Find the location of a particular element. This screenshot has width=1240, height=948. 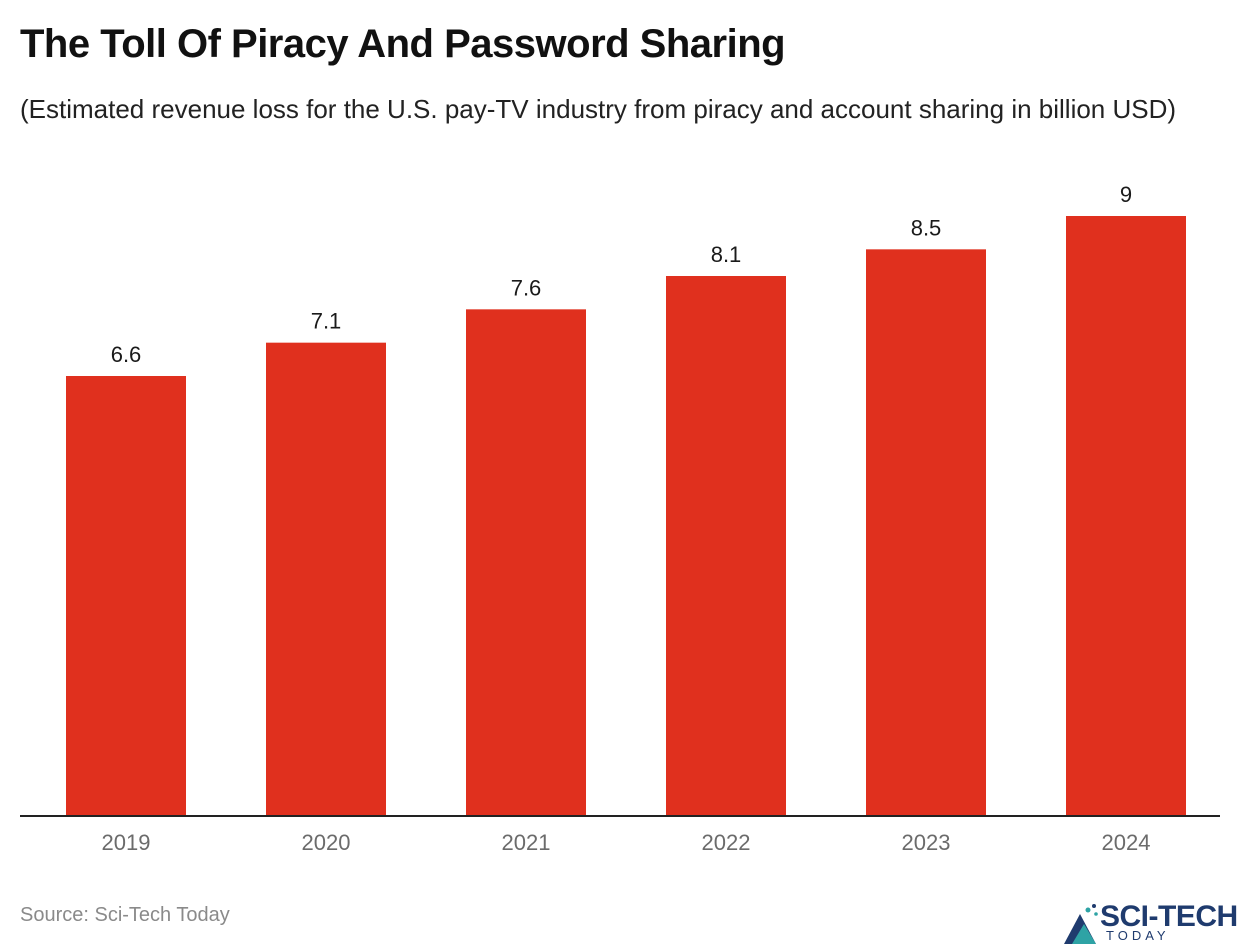

x-tick-label-2024: 2024 is located at coordinates (1126, 842).